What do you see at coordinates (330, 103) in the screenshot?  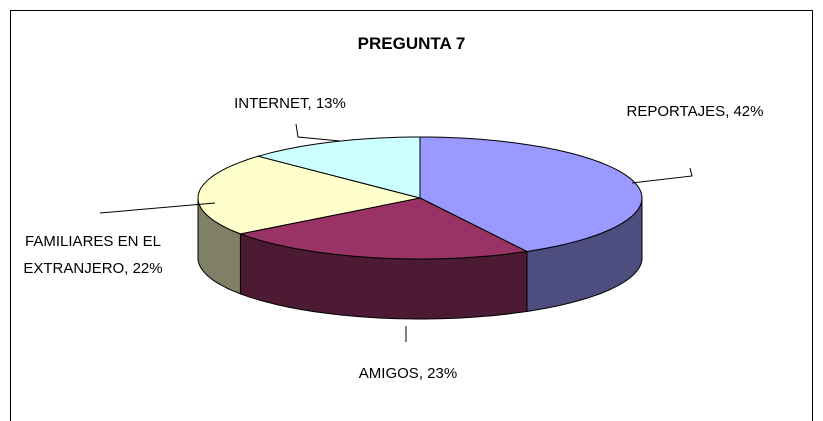 I see `value-label: 13%` at bounding box center [330, 103].